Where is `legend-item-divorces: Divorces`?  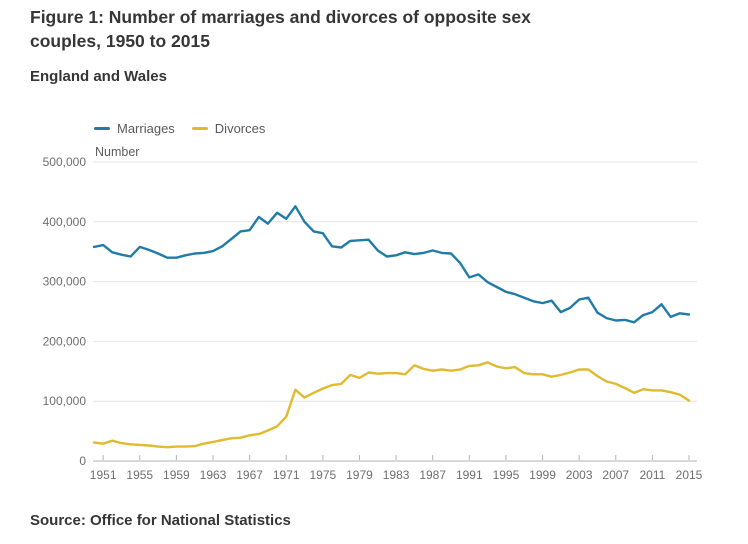
legend-item-divorces: Divorces is located at coordinates (228, 128).